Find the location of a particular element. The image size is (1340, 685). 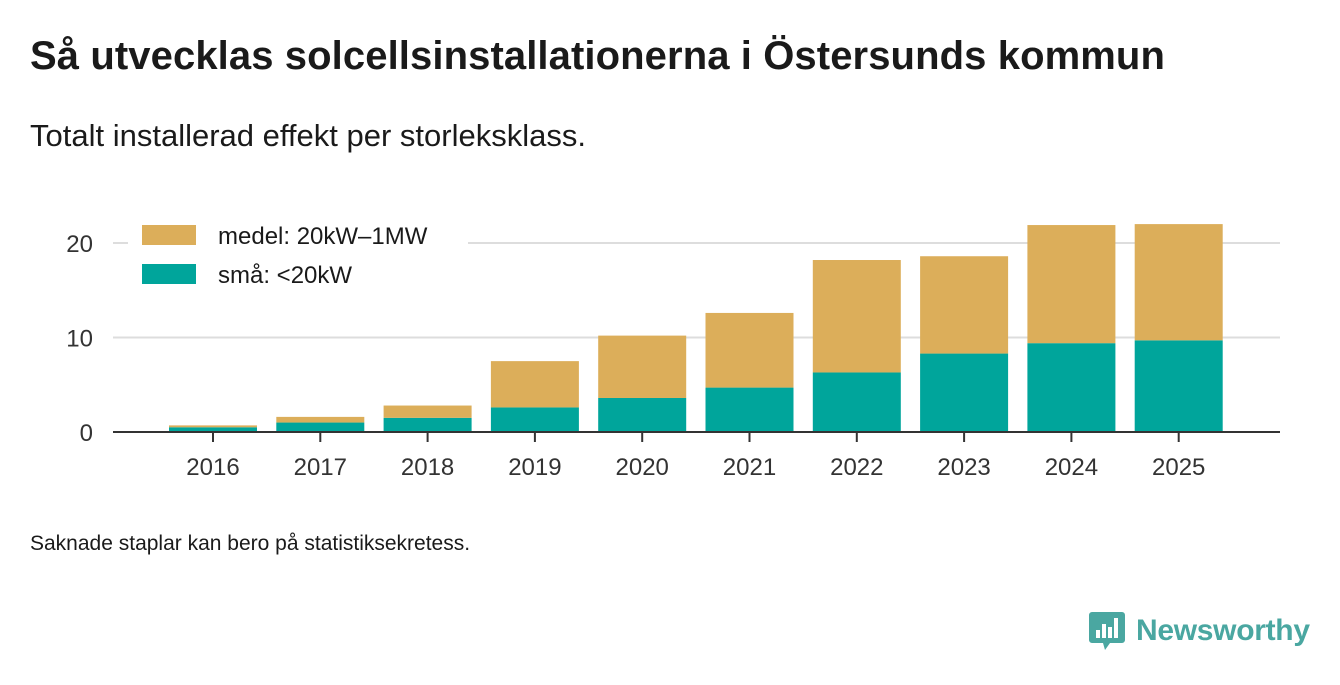

legend-label: medel: 20kW–1MW is located at coordinates (323, 236).